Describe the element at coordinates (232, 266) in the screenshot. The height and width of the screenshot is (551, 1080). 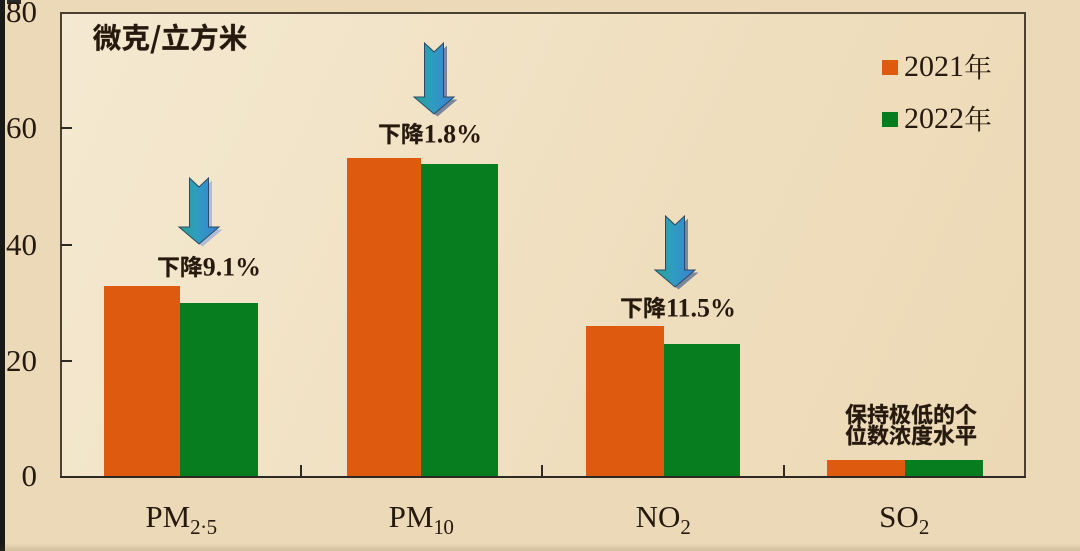
I see `svg-text: 9.1%` at that location.